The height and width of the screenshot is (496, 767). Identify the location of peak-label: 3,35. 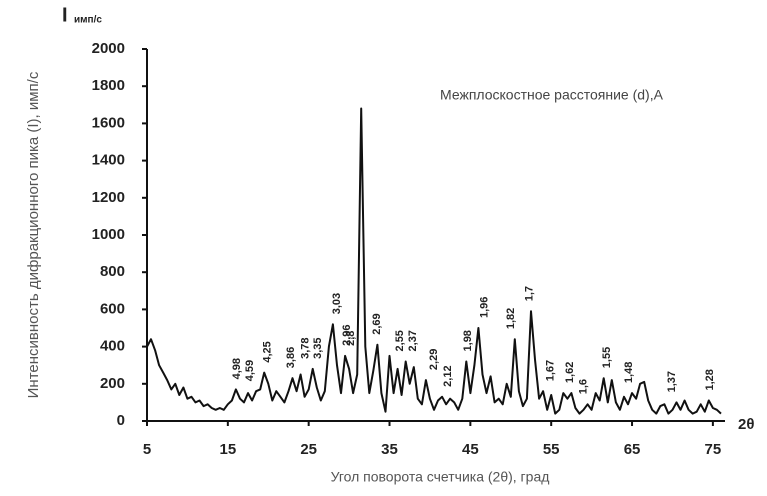
(318, 347).